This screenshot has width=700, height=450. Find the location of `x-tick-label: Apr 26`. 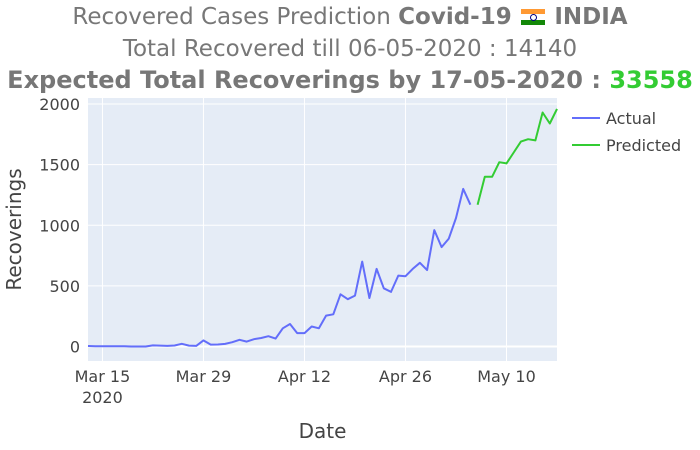

x-tick-label: Apr 26 is located at coordinates (405, 376).